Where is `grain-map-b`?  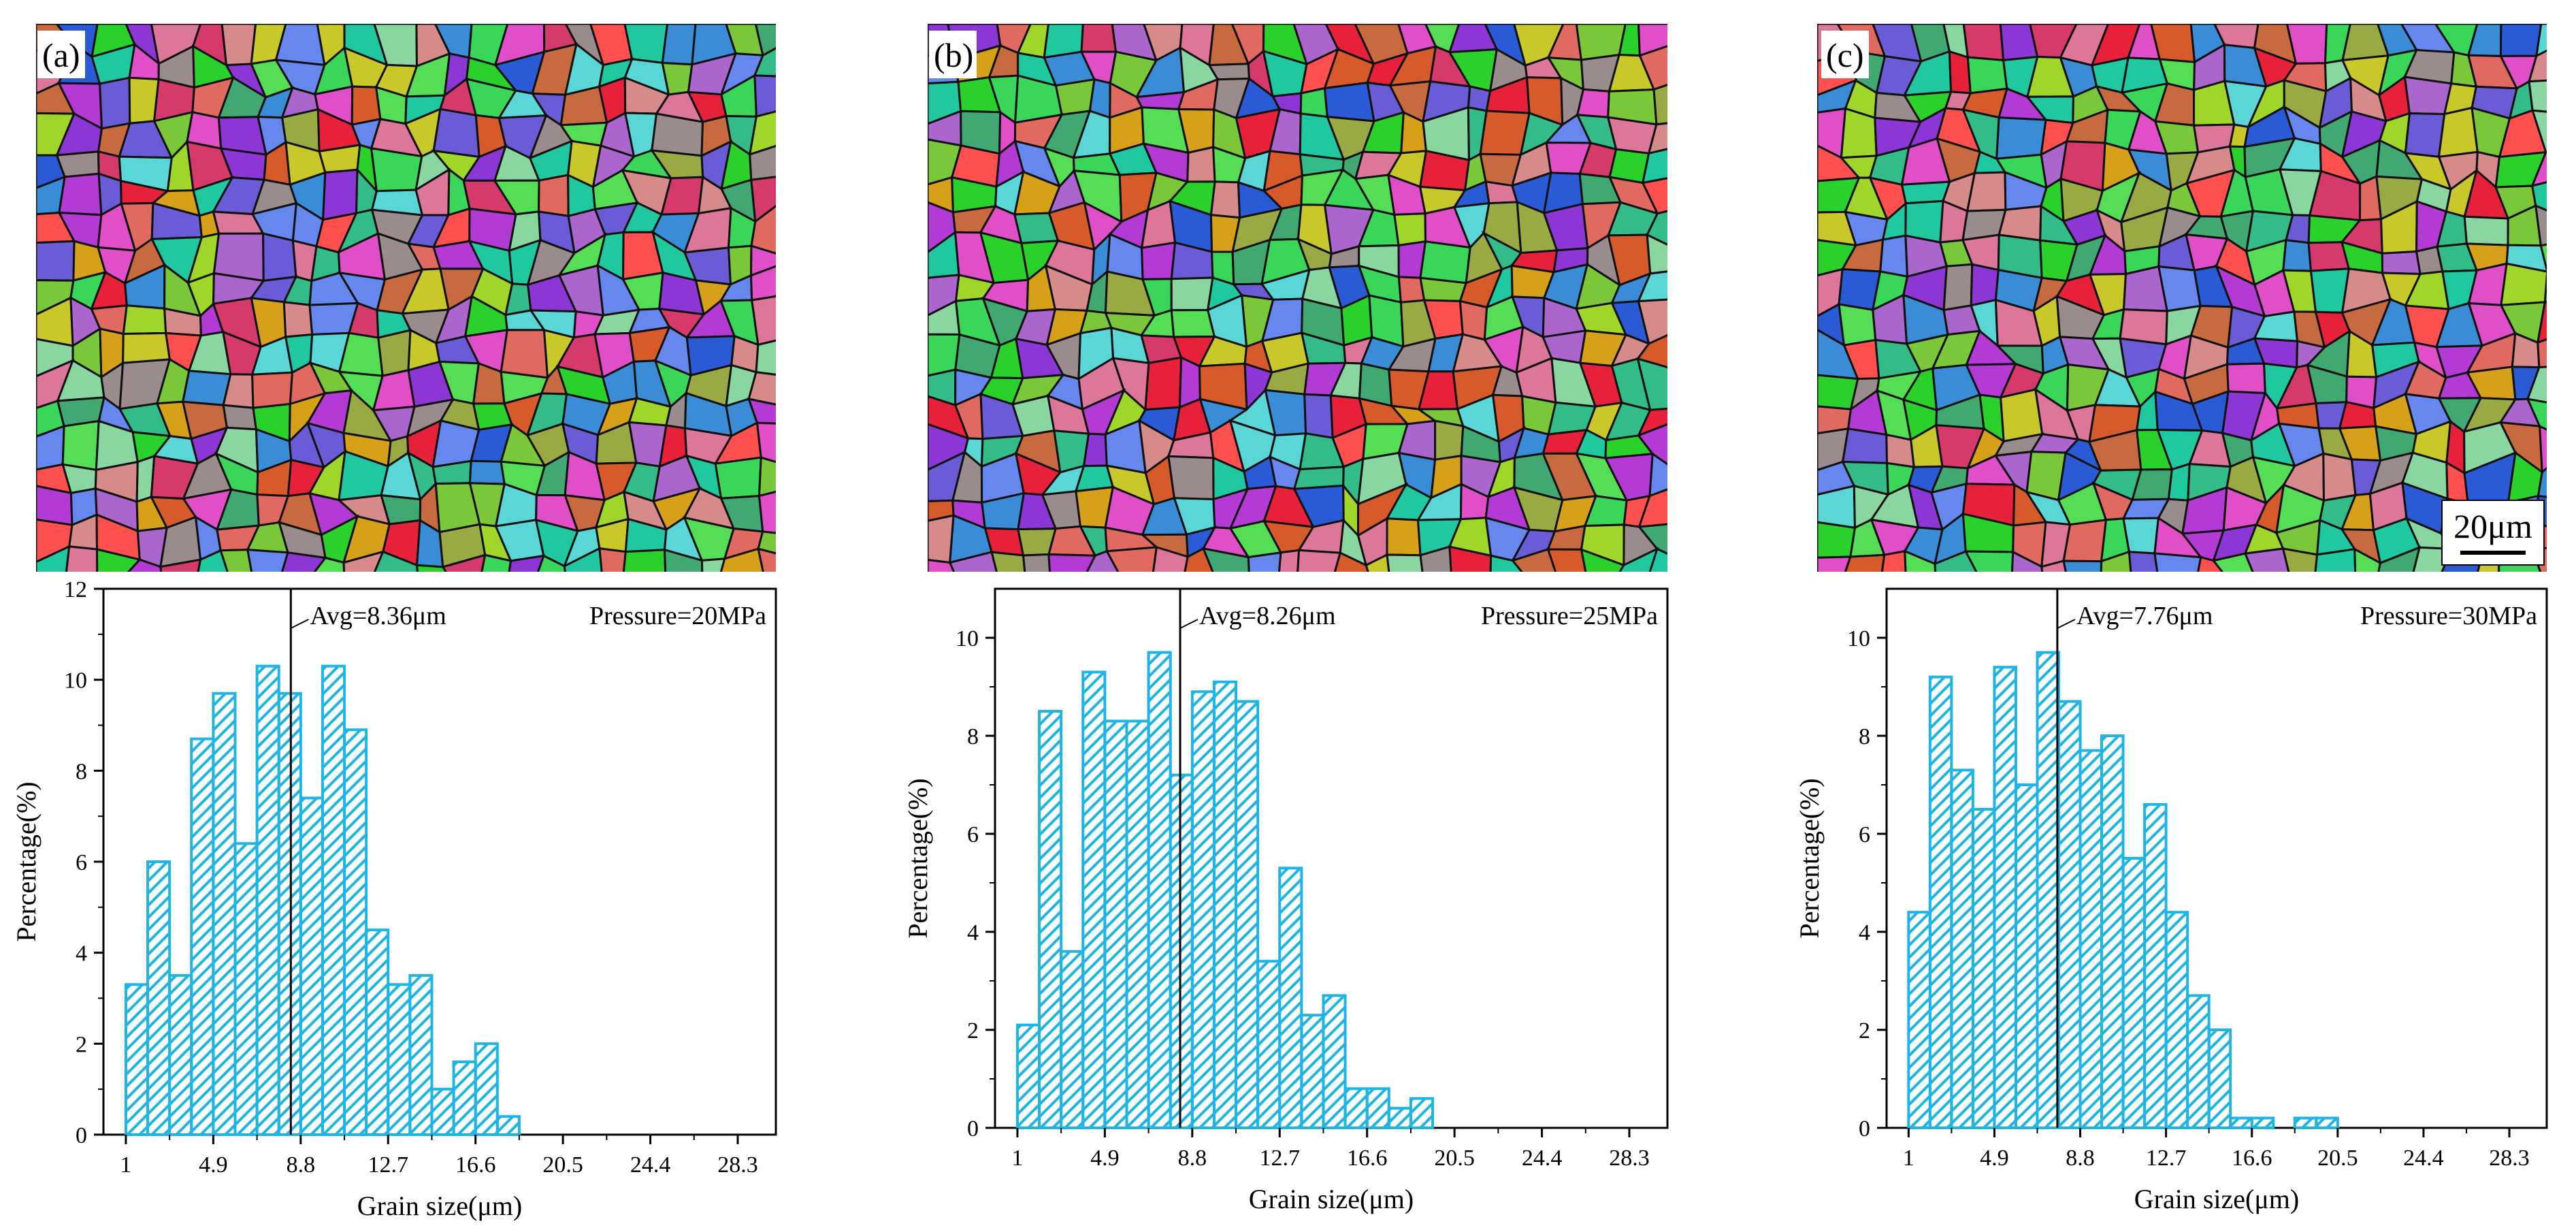
grain-map-b is located at coordinates (1297, 298).